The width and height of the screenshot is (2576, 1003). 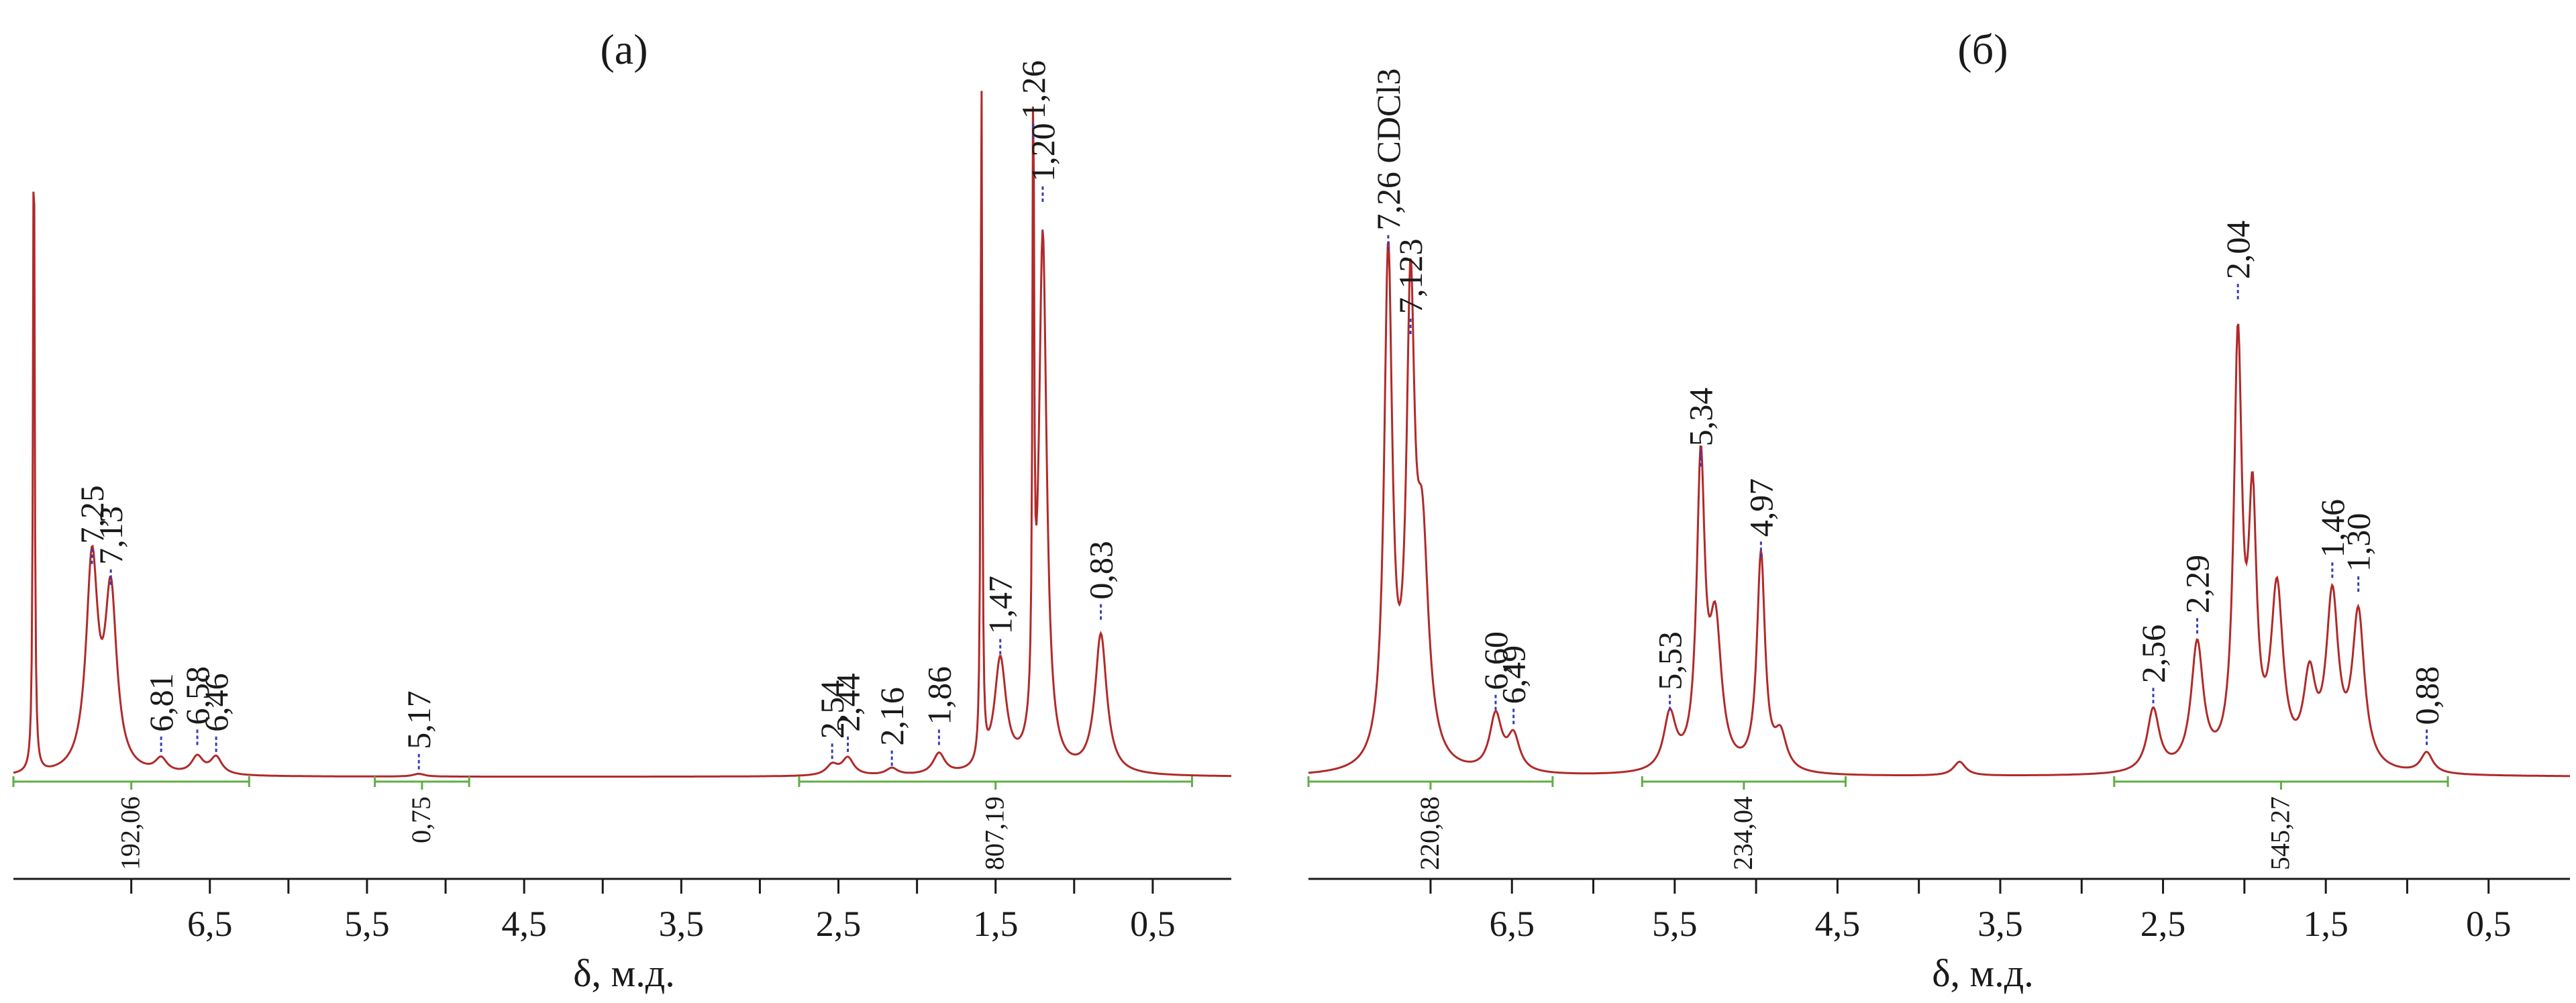 I want to click on integral-value-a: 0,75, so click(x=421, y=819).